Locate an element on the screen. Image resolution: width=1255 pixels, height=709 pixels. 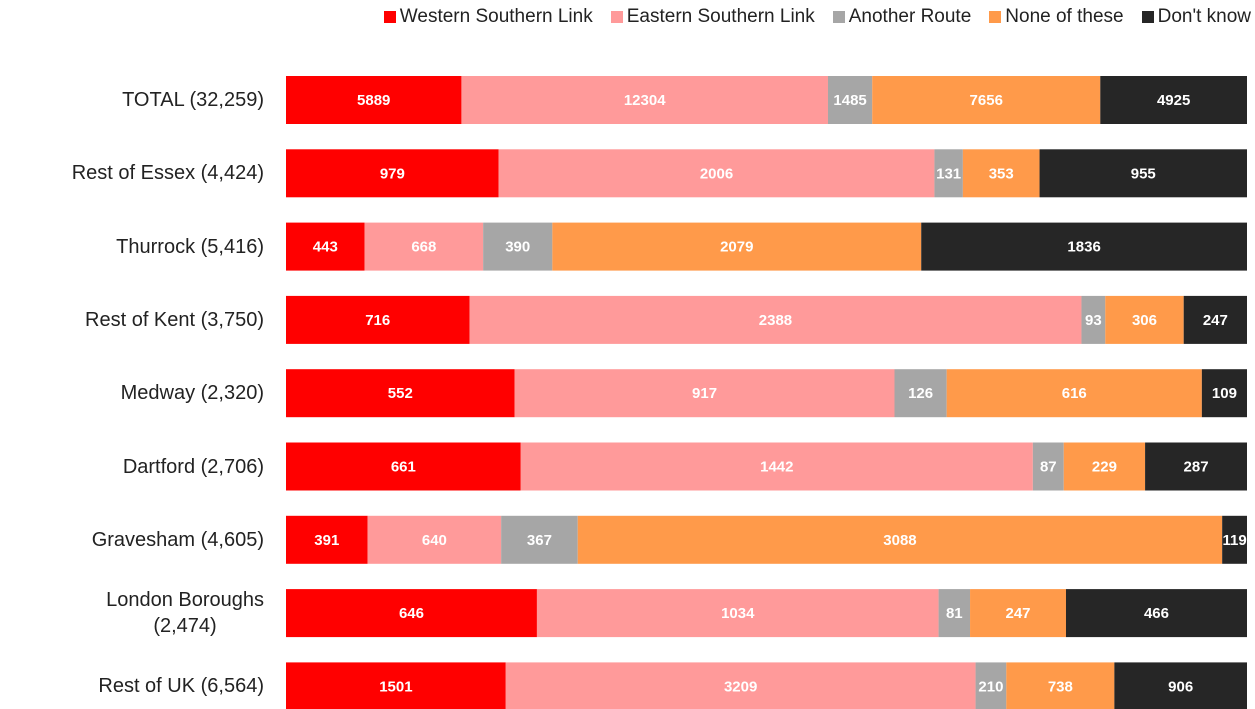
data-label: 466 is located at coordinates (1156, 613).